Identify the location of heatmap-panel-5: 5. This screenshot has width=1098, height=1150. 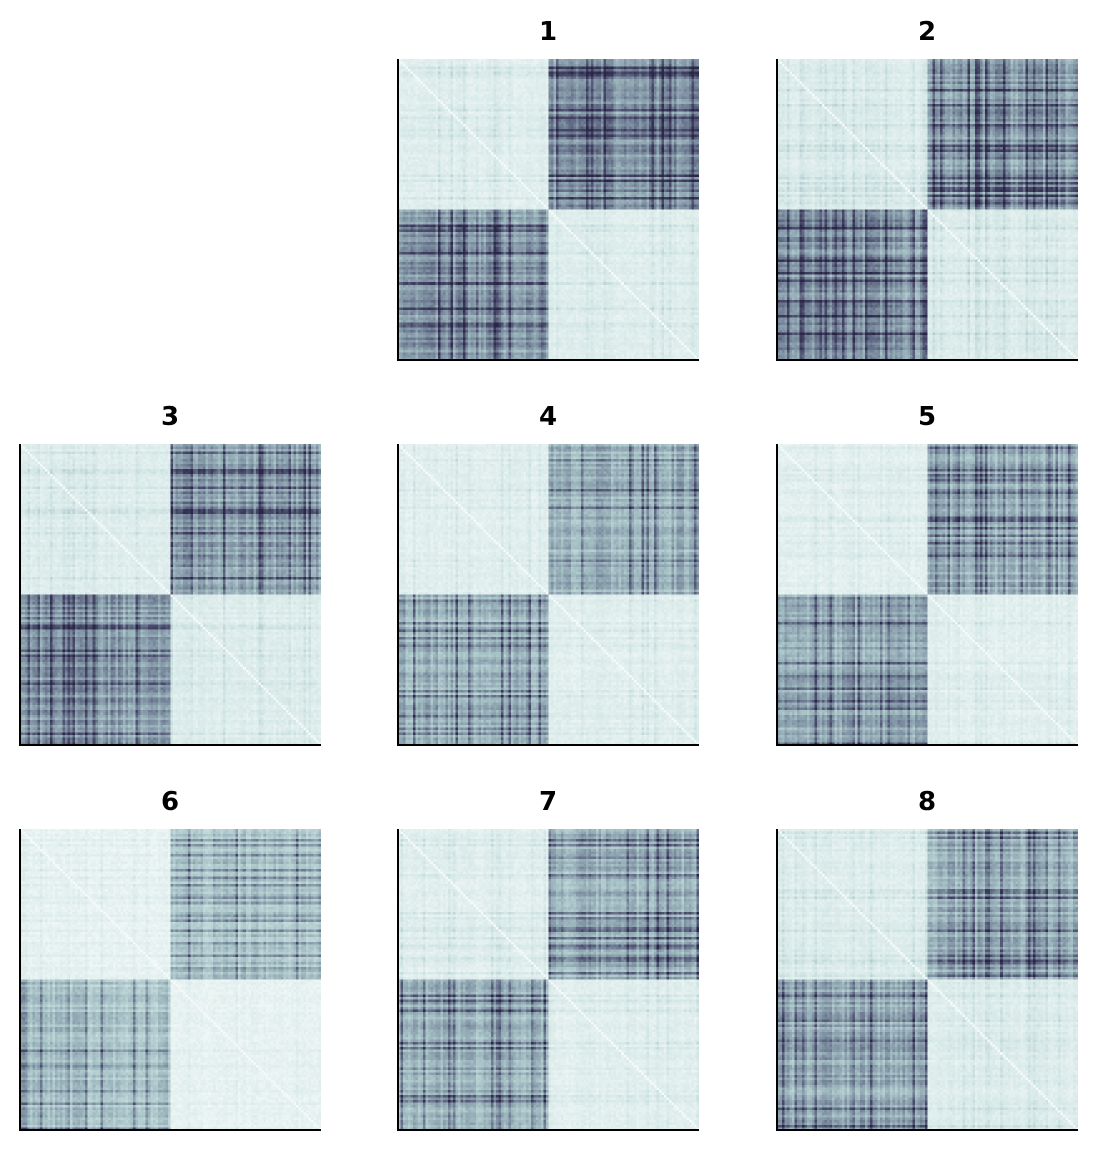
(927, 574).